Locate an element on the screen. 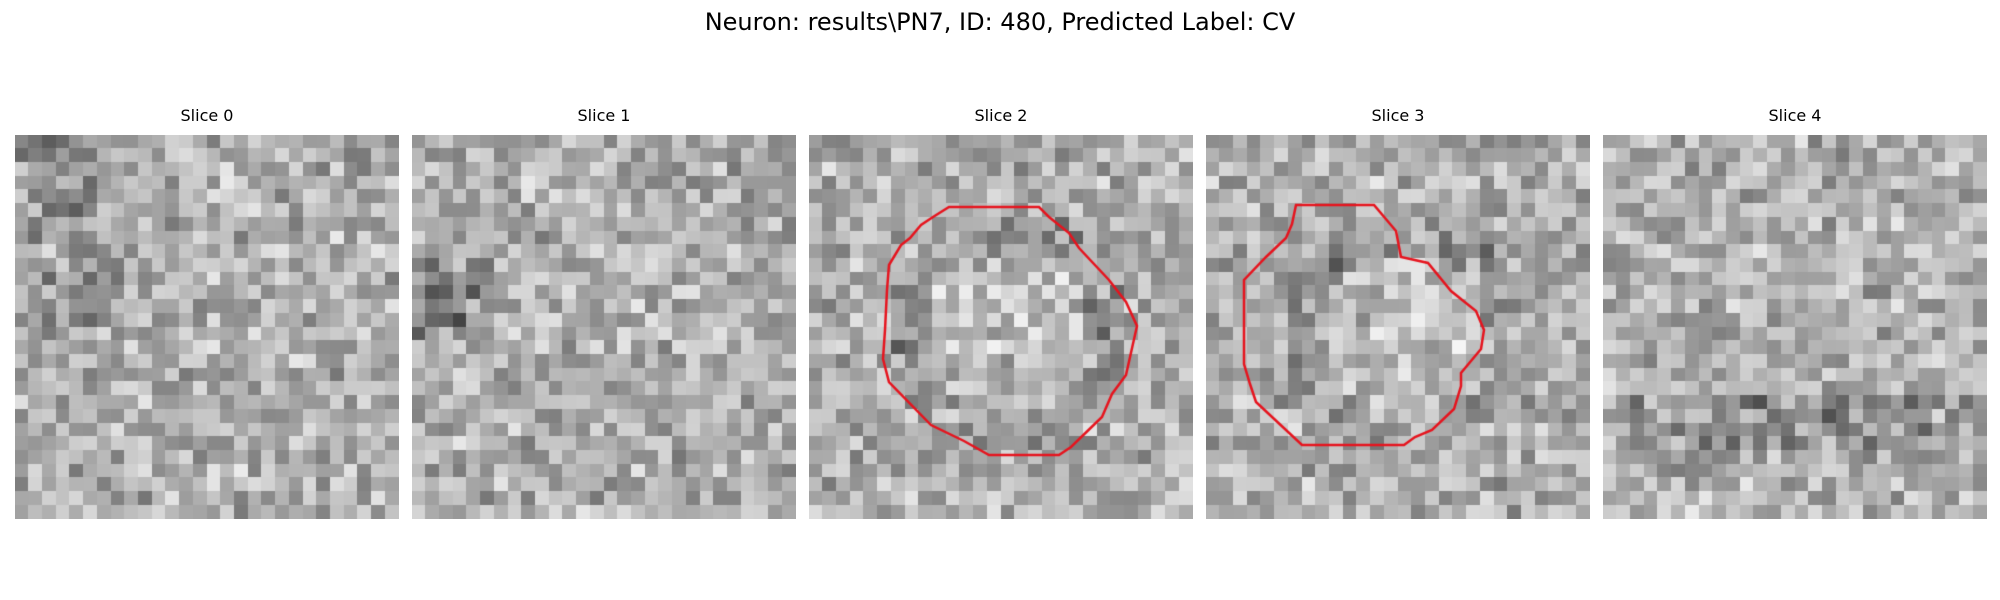 This screenshot has height=600, width=2000. slice-title: Slice 2 is located at coordinates (1001, 115).